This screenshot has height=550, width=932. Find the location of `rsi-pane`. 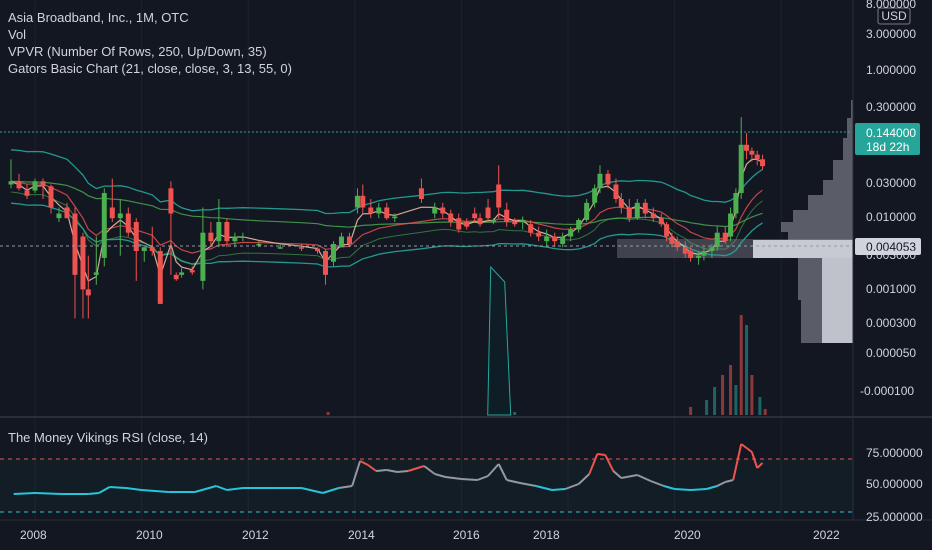

rsi-pane is located at coordinates (426, 477).